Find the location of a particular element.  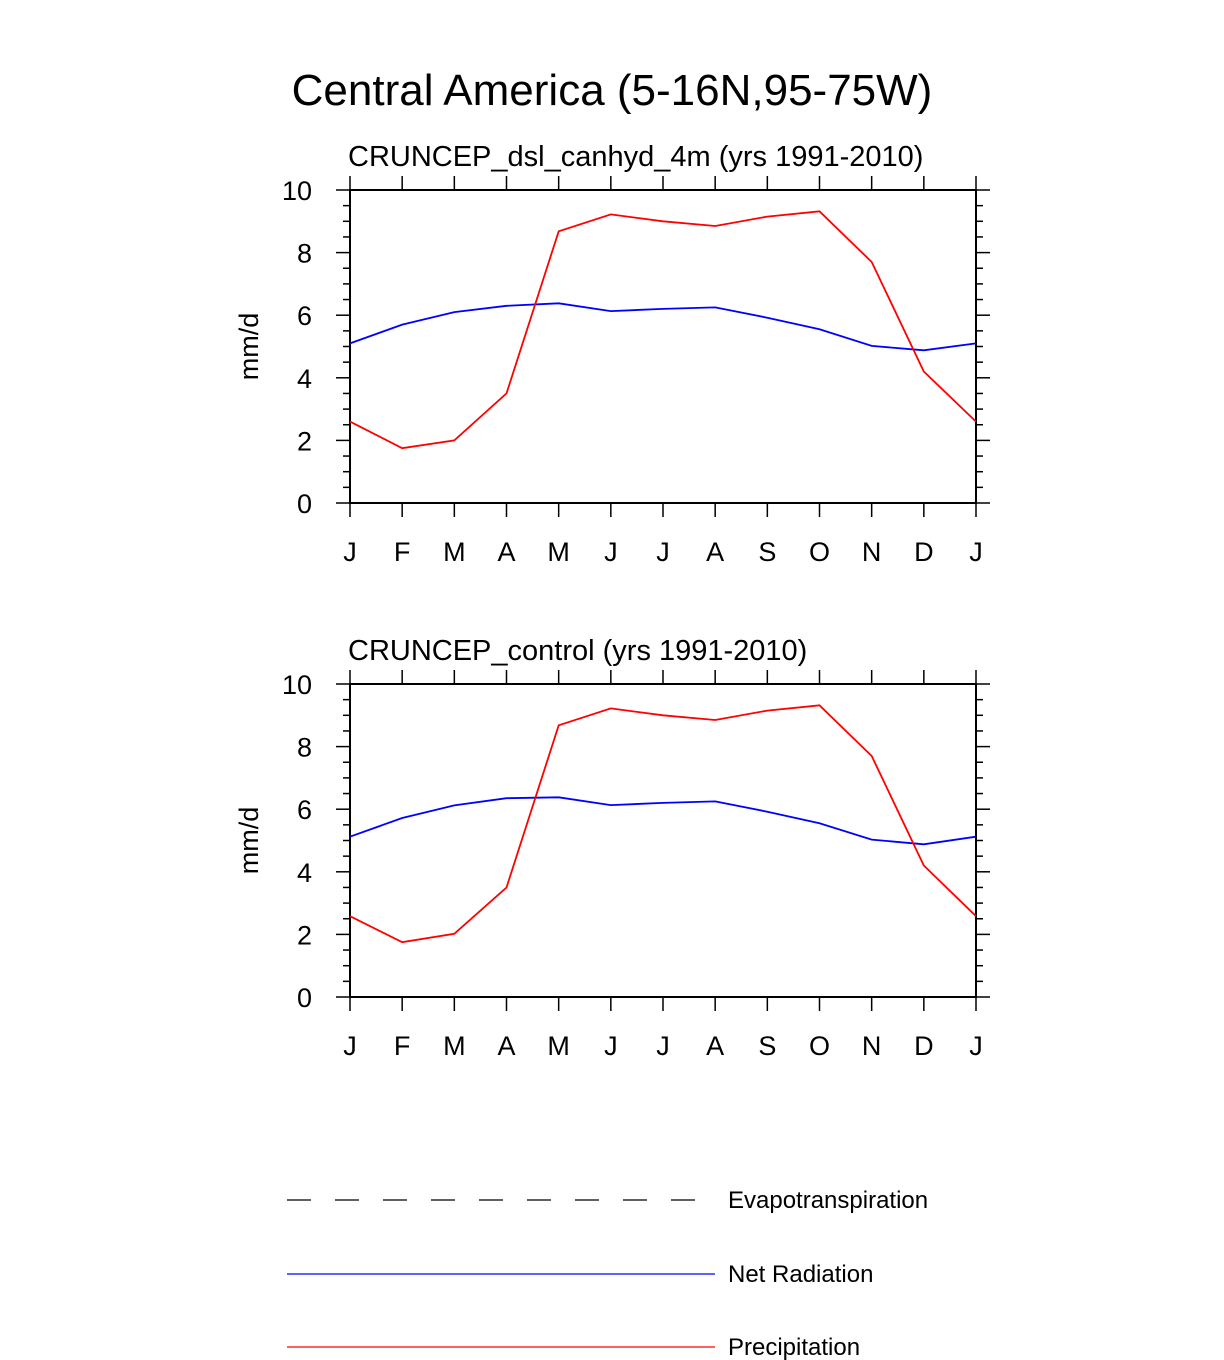

legend-item: Evapotranspiration is located at coordinates (607, 1200).